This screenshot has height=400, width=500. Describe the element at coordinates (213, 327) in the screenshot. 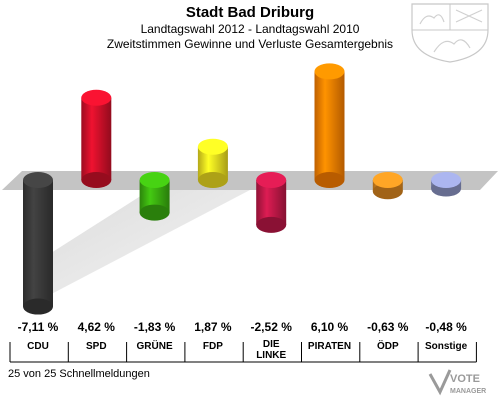

I see `value-label: 1,87 %` at that location.